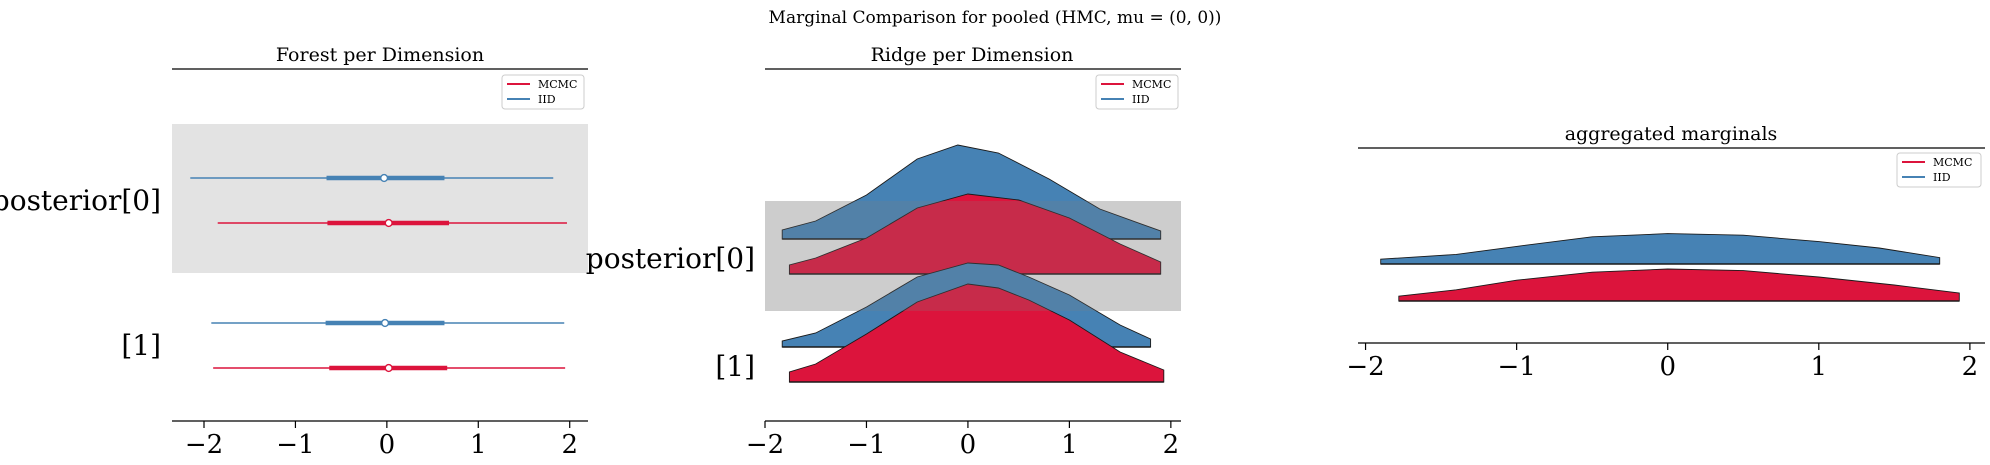  What do you see at coordinates (385, 323) in the screenshot?
I see `forest-iid-1-median` at bounding box center [385, 323].